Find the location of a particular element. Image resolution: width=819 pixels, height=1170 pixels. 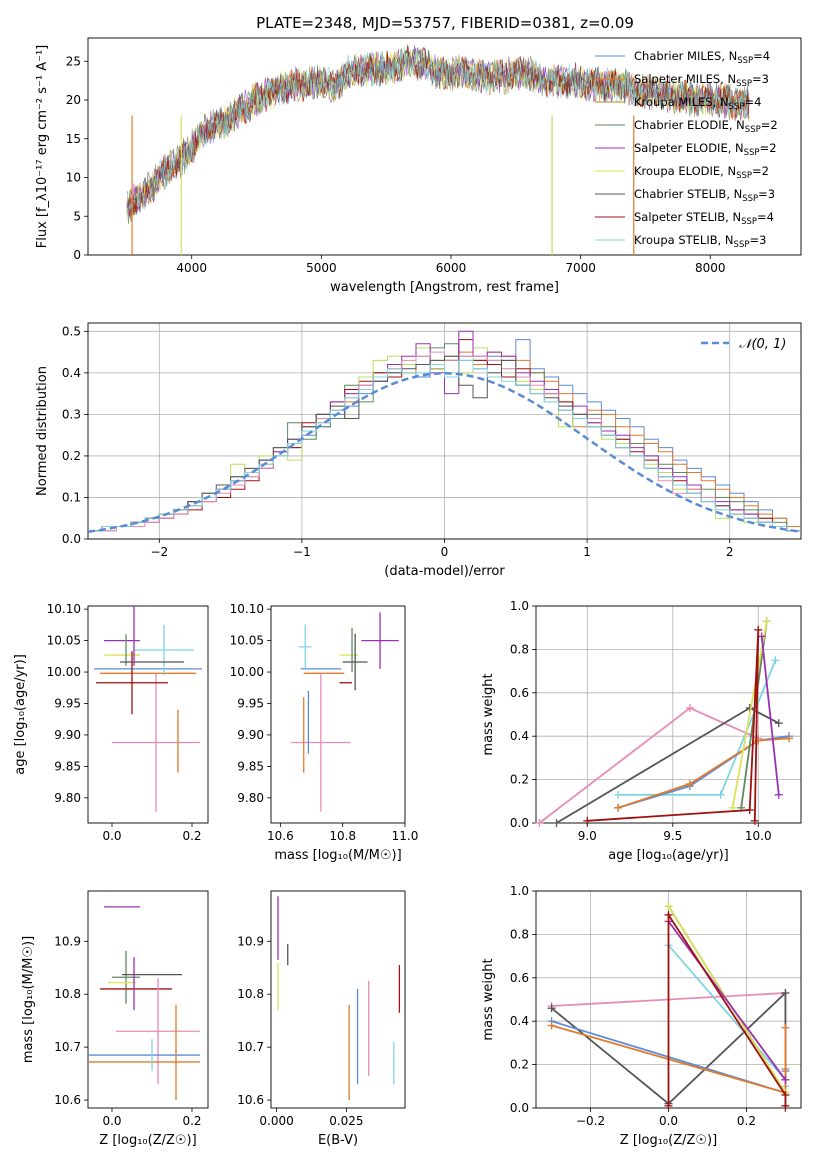

y-tick-label: 0.1 is located at coordinates (71, 497).